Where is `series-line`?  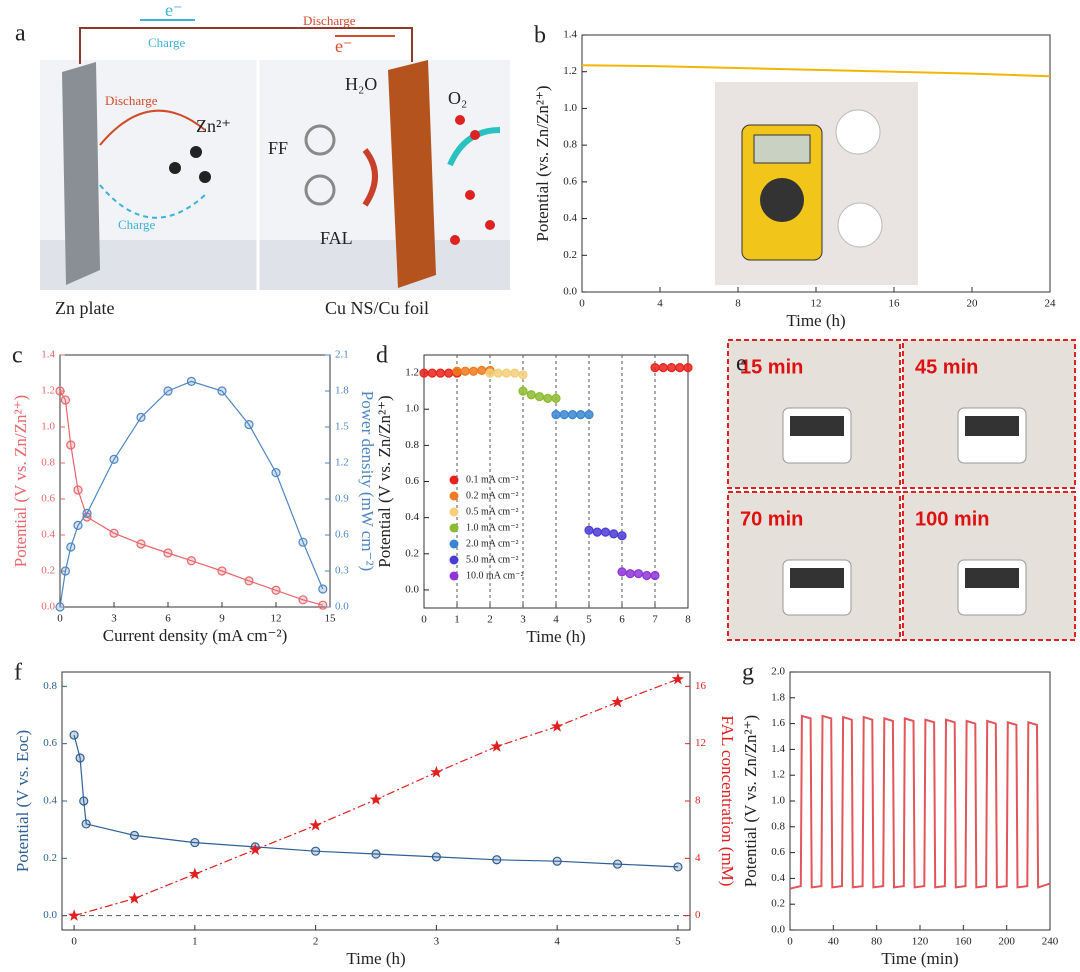
series-line is located at coordinates (920, 802).